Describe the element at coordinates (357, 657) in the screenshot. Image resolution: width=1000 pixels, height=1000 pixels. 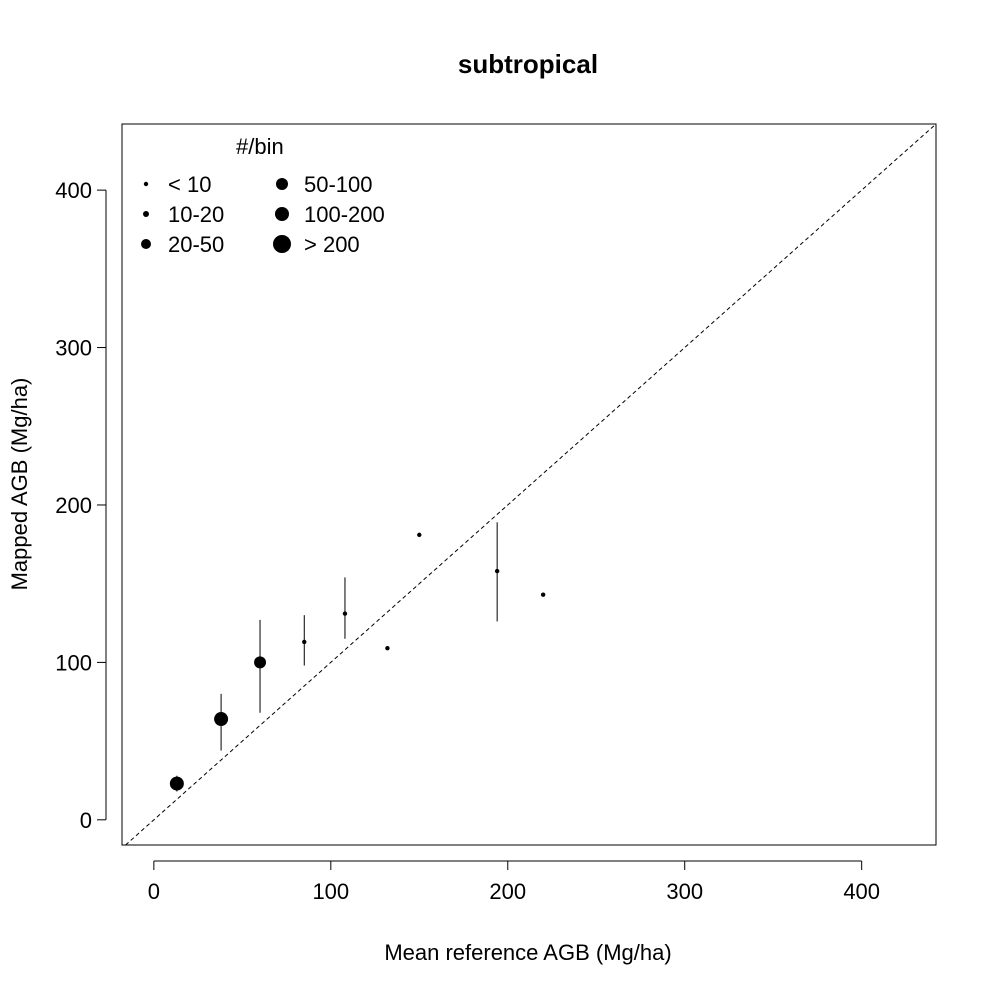
I see `data-points` at that location.